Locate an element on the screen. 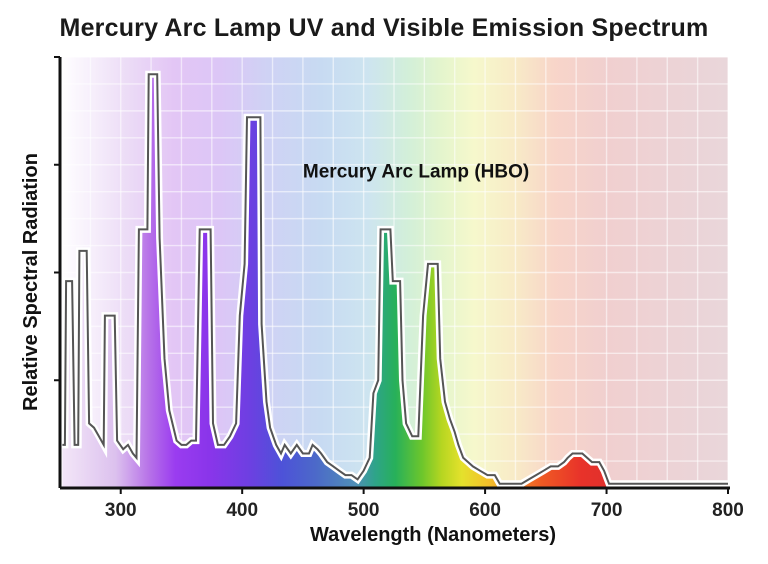  x-axis-ticks: 300 400 500 600 700 800 is located at coordinates (424, 504).